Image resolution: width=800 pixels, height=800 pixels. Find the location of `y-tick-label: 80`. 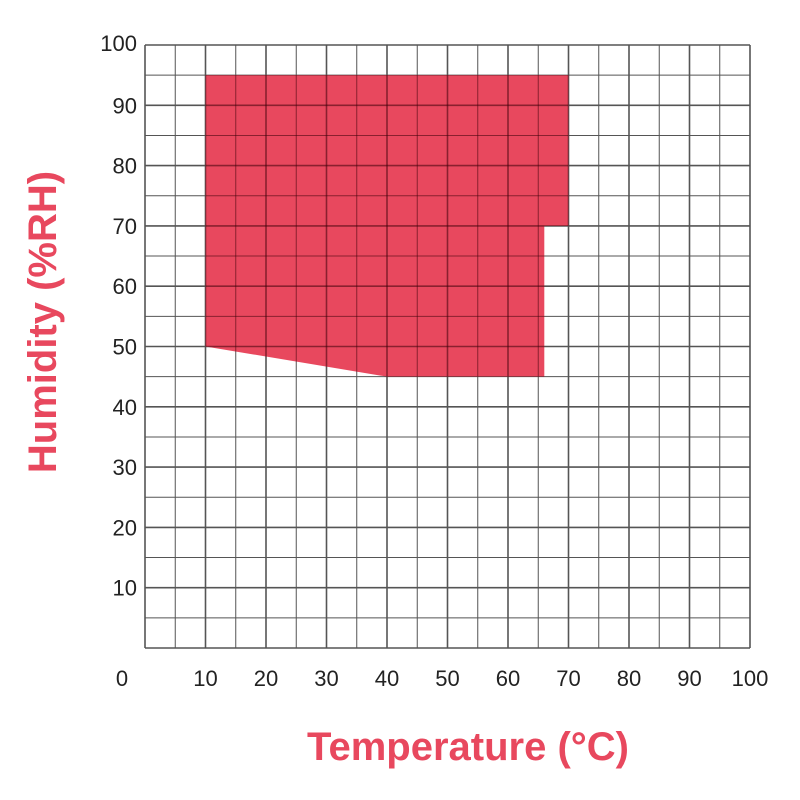

y-tick-label: 80 is located at coordinates (125, 166).